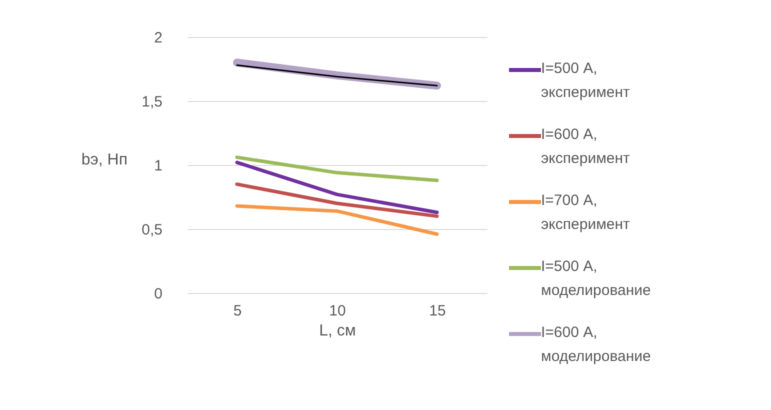 The width and height of the screenshot is (771, 410). Describe the element at coordinates (585, 212) in the screenshot. I see `legend-label: I=700 А, эксперимент` at that location.